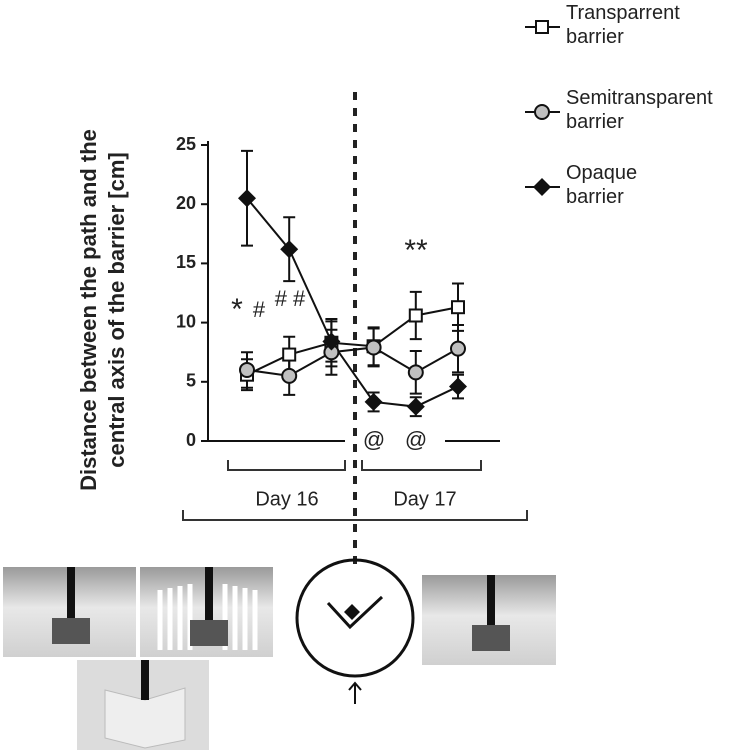 The image size is (753, 752). I want to click on legend-label: Opaque barrier, so click(602, 185).